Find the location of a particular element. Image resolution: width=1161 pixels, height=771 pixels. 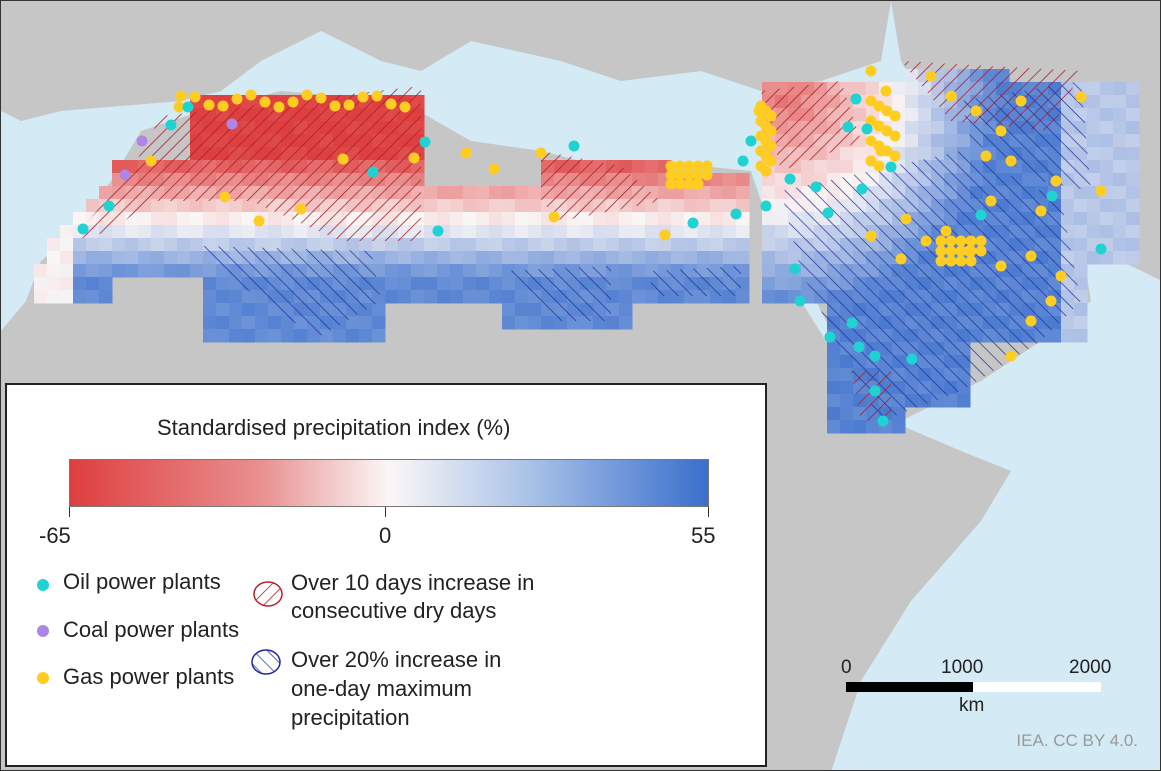

credit: IEA. CC BY 4.0. is located at coordinates (1077, 740).